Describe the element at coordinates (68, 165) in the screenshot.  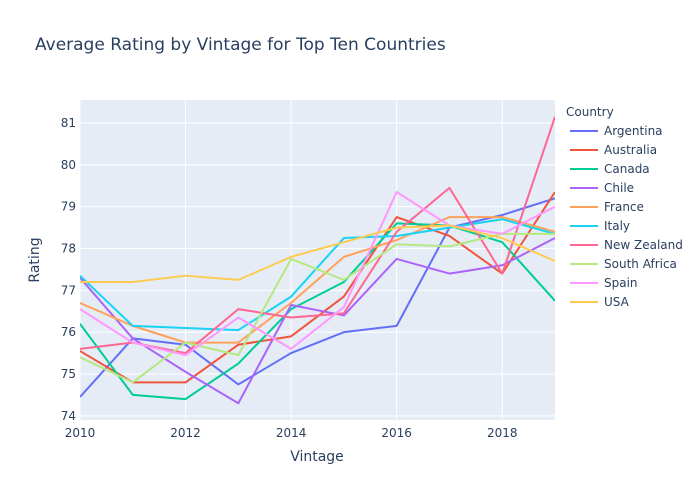
I see `y-tick-label: 80` at that location.